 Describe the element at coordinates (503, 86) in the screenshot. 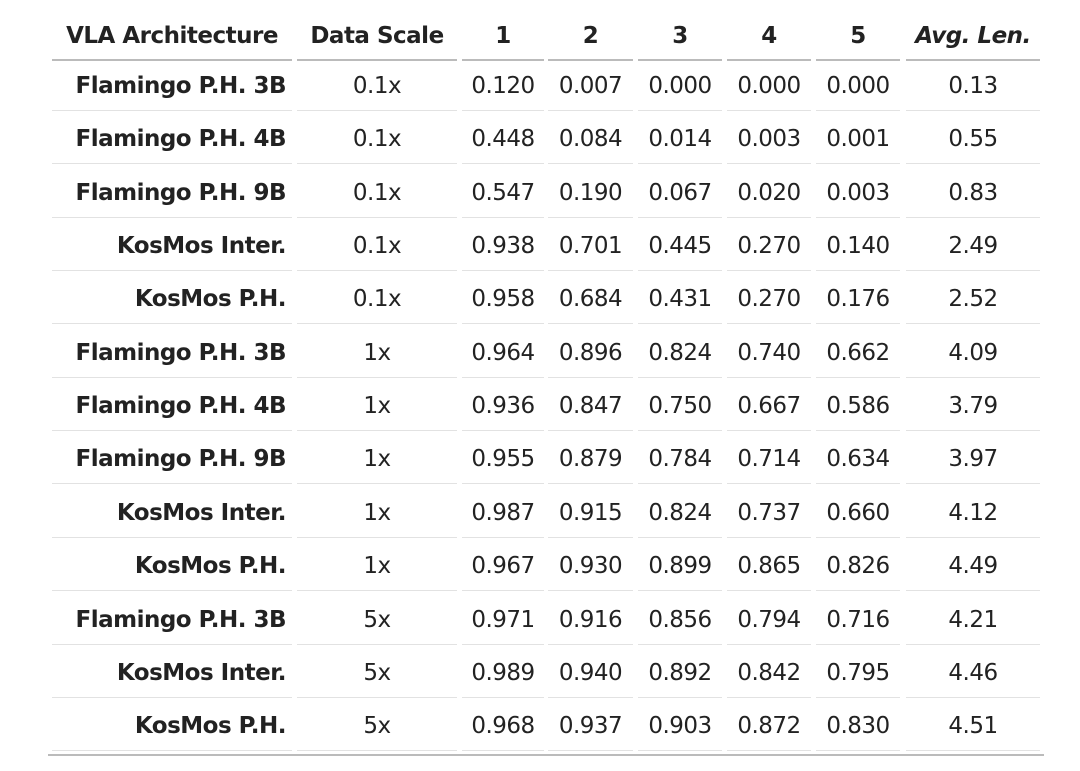

I see `table-cell: 0.120` at that location.